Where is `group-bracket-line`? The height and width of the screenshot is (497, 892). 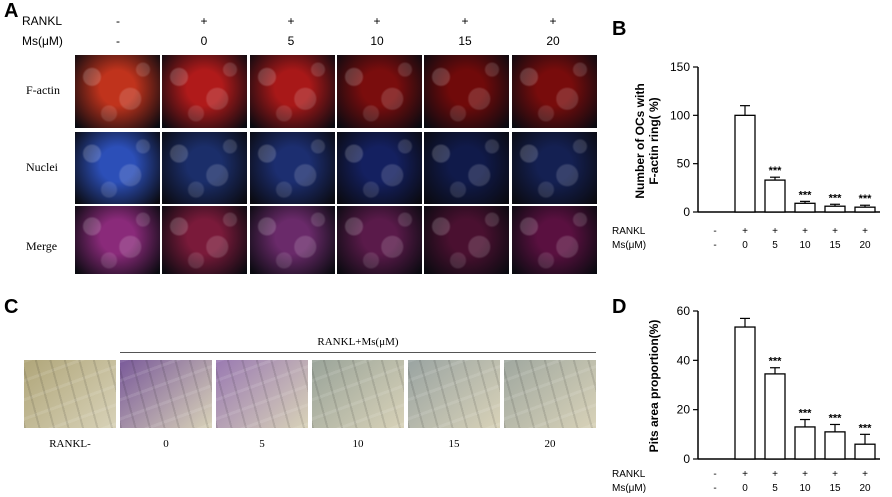 group-bracket-line is located at coordinates (358, 352).